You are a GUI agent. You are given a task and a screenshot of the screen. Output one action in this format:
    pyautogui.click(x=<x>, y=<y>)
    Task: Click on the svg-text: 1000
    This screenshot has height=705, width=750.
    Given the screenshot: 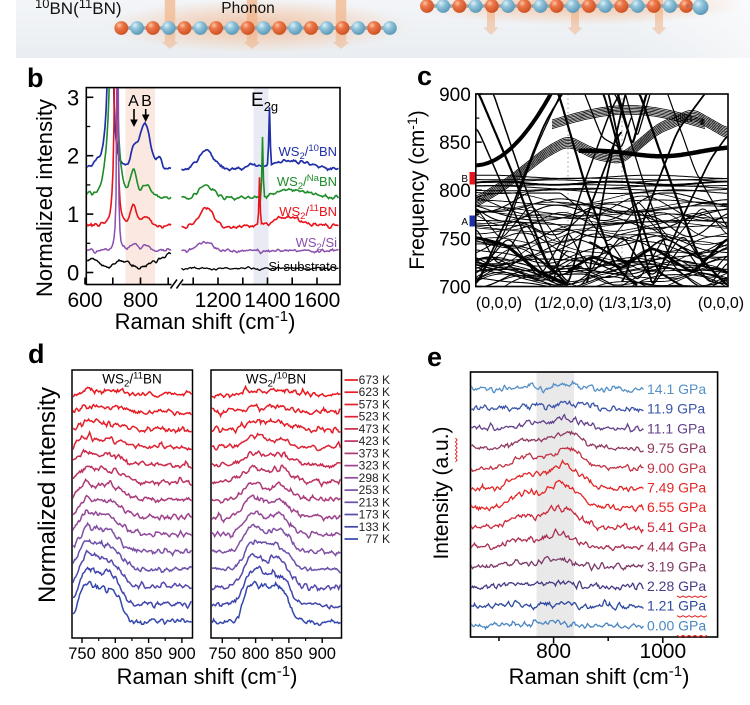 What is the action you would take?
    pyautogui.click(x=662, y=651)
    